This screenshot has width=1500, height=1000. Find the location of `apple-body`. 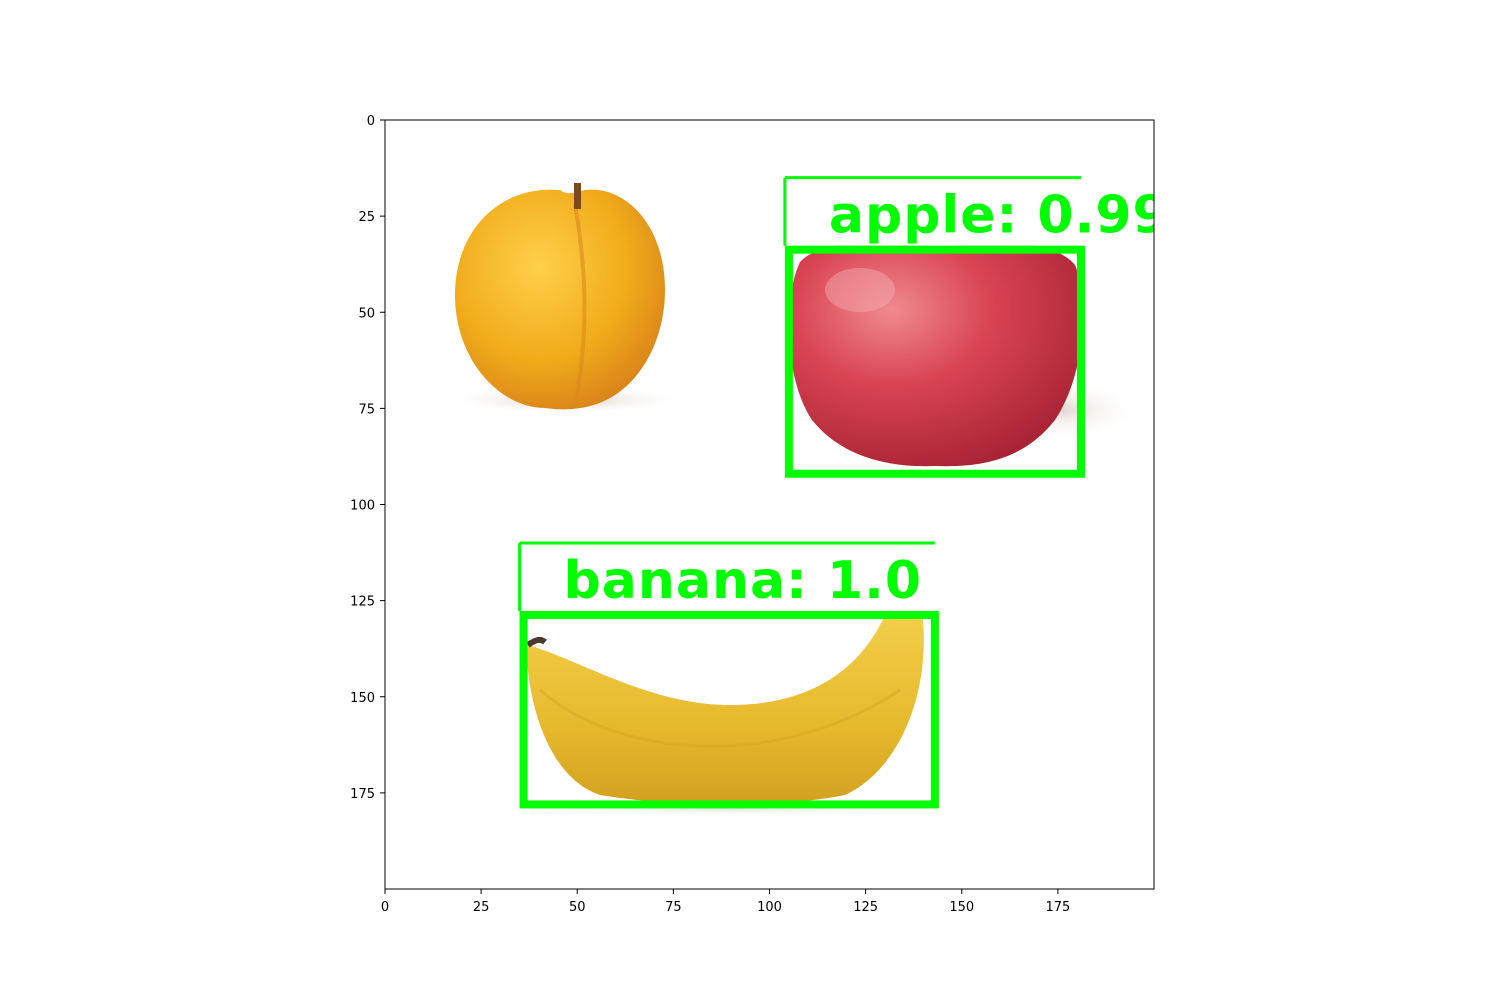

apple-body is located at coordinates (936, 354).